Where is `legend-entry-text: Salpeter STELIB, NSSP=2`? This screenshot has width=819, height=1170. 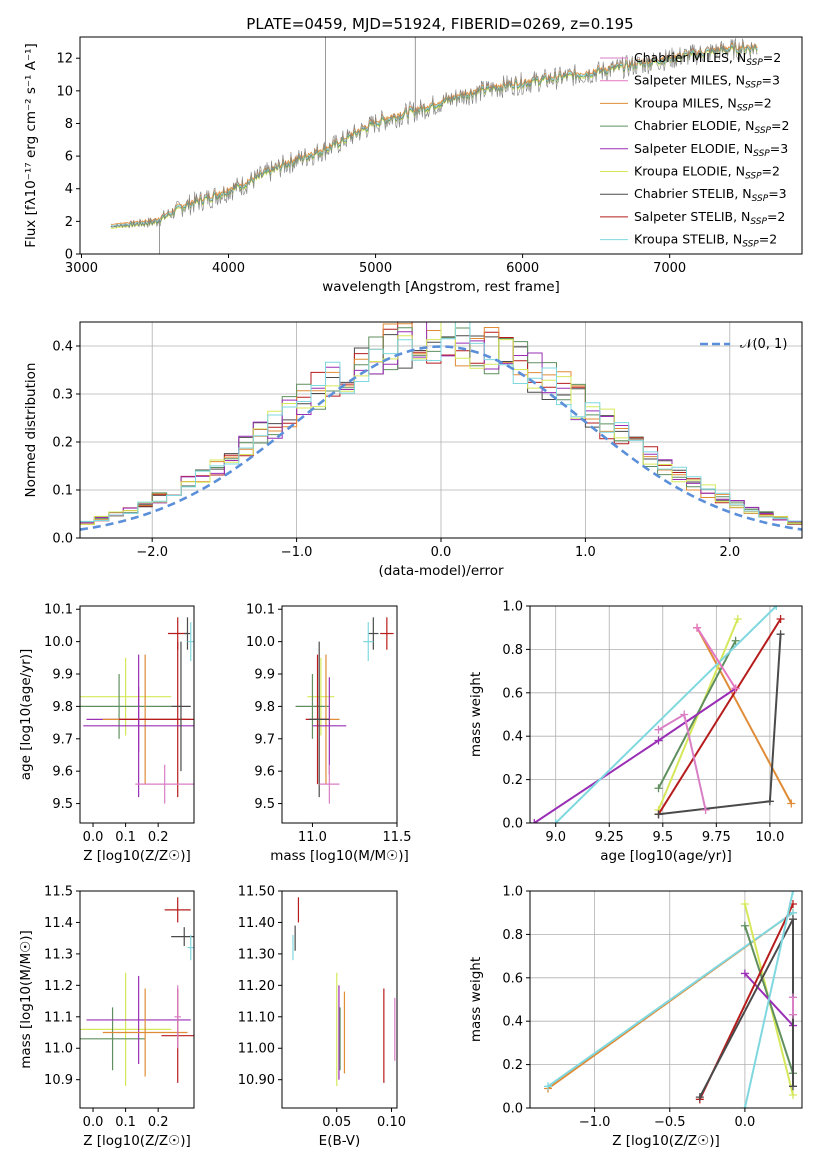 legend-entry-text: Salpeter STELIB, NSSP=2 is located at coordinates (709, 218).